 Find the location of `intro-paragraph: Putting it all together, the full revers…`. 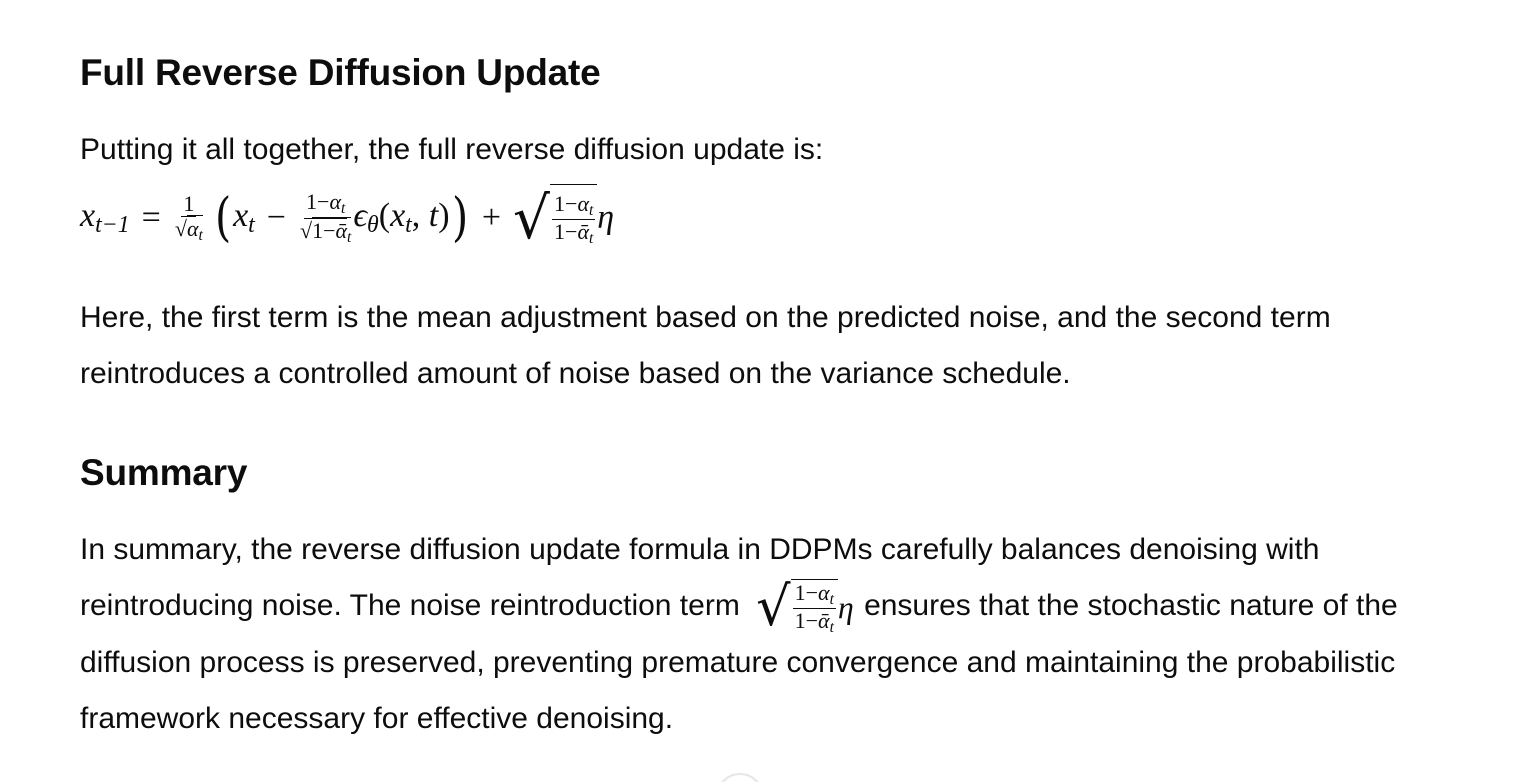

intro-paragraph: Putting it all together, the full revers… is located at coordinates (452, 149).